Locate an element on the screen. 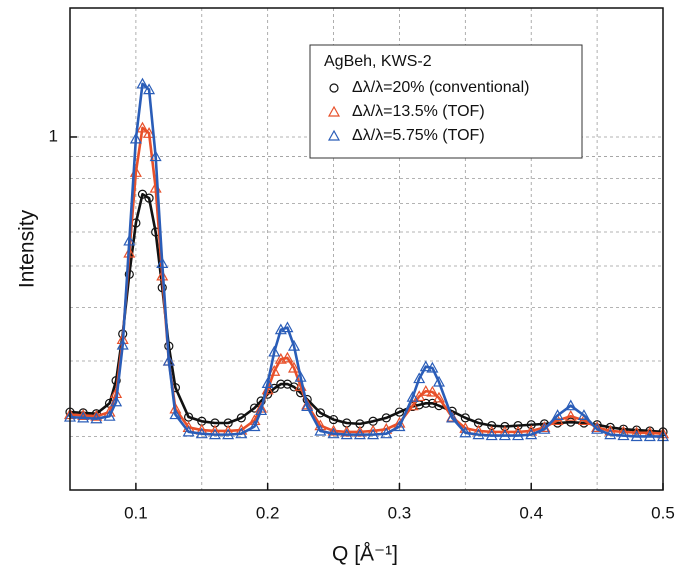 The height and width of the screenshot is (580, 680). x-tick-label: 0.2 is located at coordinates (268, 512).